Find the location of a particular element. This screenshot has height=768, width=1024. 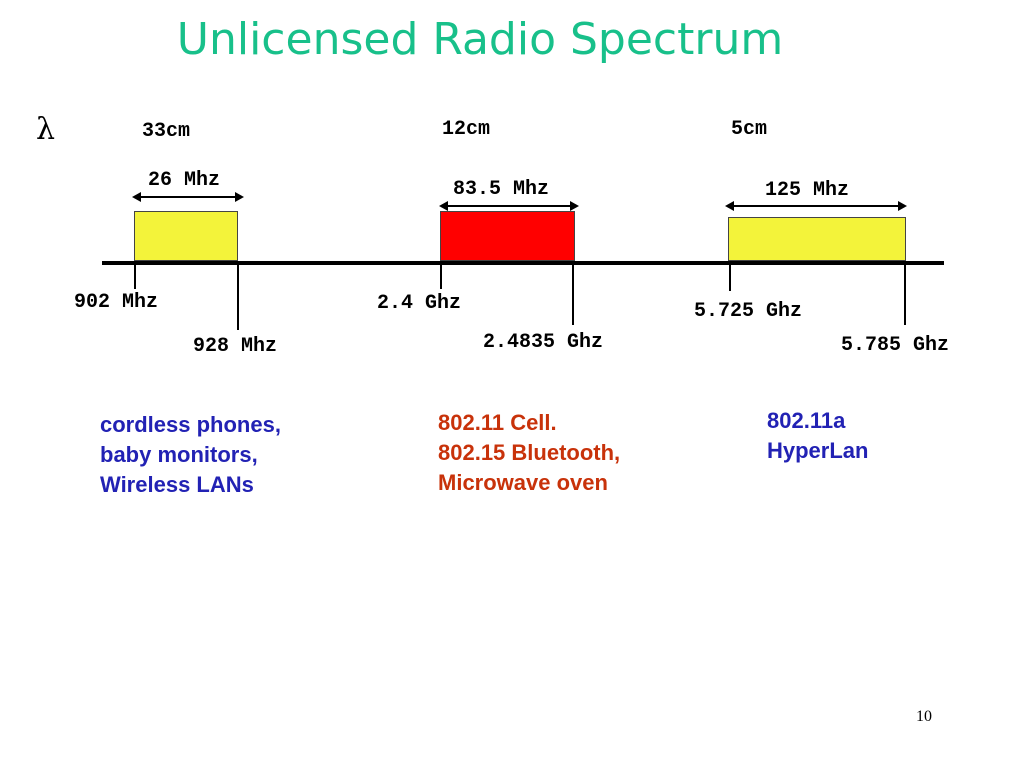

wavelength-label-band-1: 33cm is located at coordinates (166, 131).